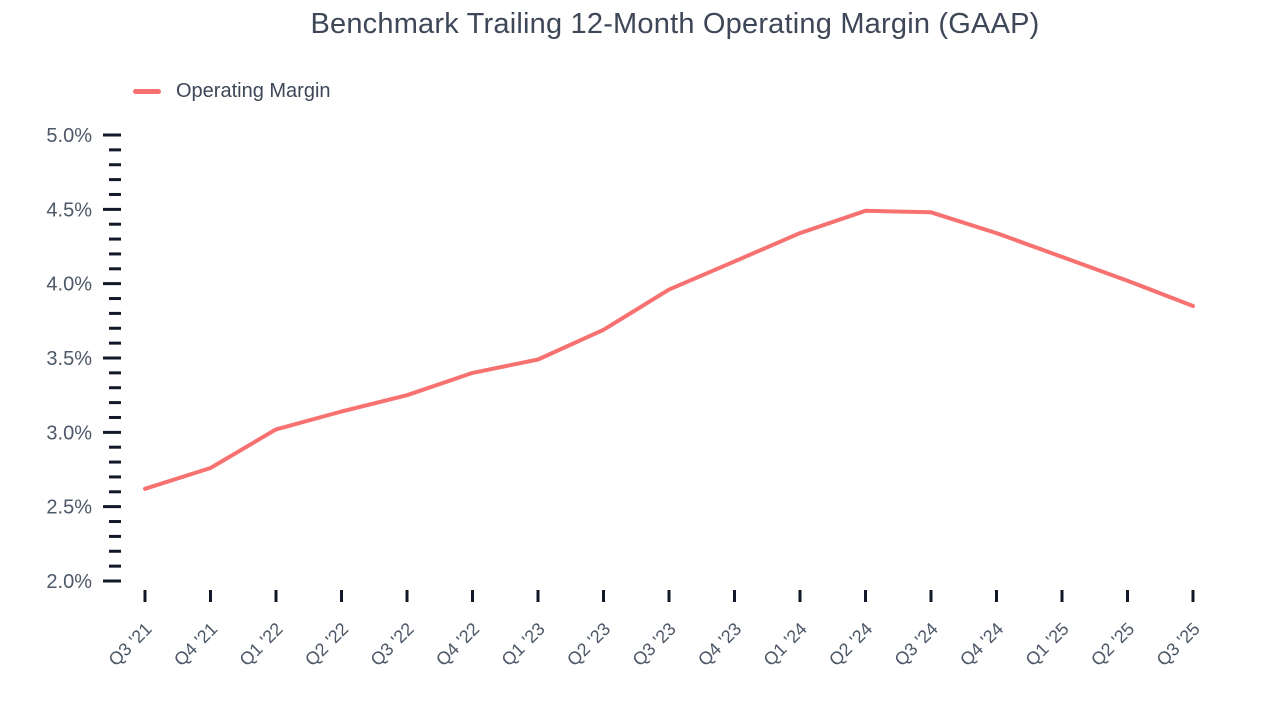 This screenshot has width=1280, height=720. What do you see at coordinates (654, 644) in the screenshot?
I see `x-axis-label: Q3 '23` at bounding box center [654, 644].